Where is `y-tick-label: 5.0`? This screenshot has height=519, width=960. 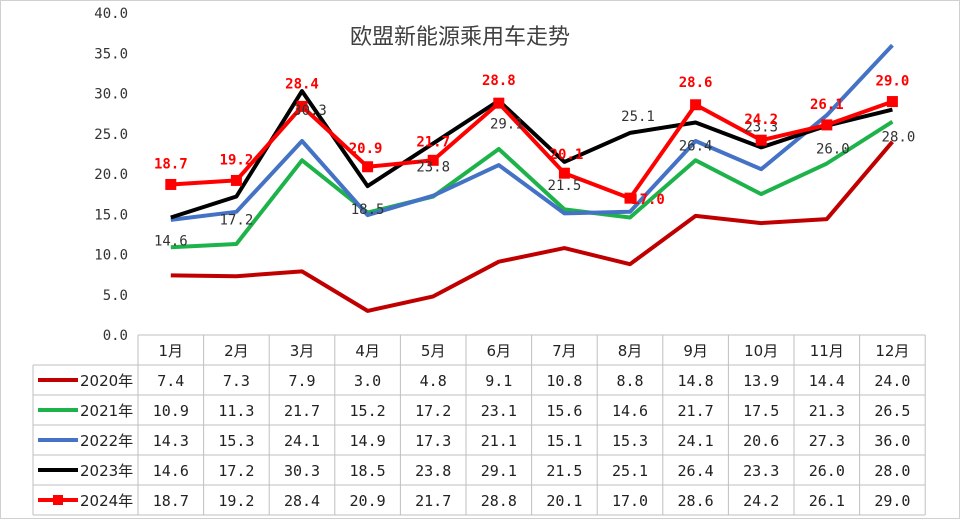 y-tick-label: 5.0 is located at coordinates (115, 296).